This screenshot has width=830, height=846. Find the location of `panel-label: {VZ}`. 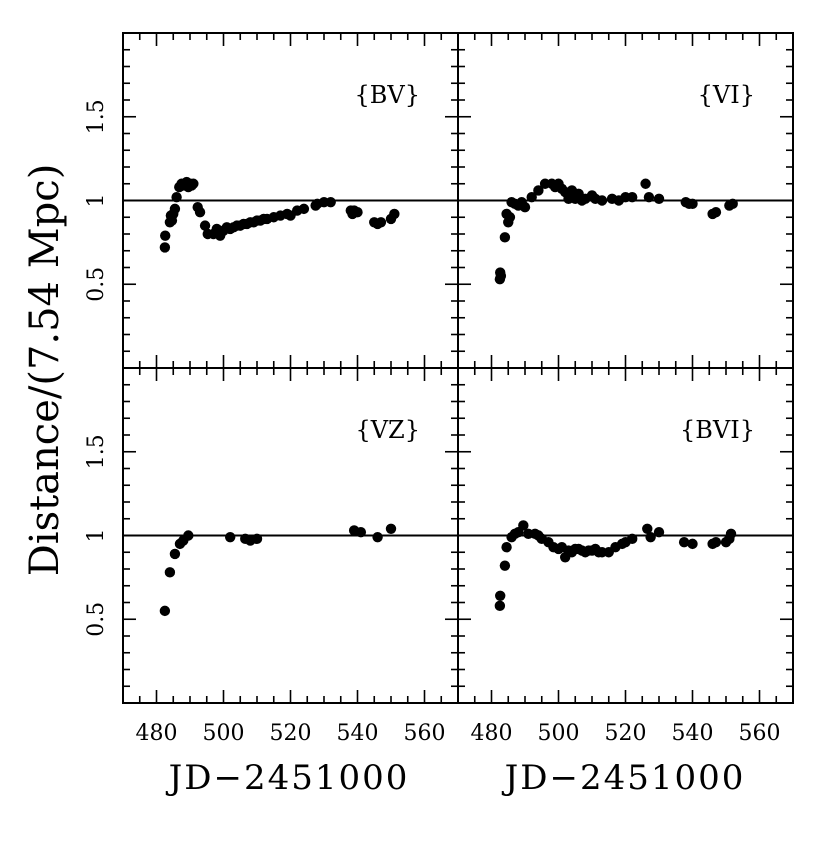

panel-label: {VZ} is located at coordinates (387, 430).